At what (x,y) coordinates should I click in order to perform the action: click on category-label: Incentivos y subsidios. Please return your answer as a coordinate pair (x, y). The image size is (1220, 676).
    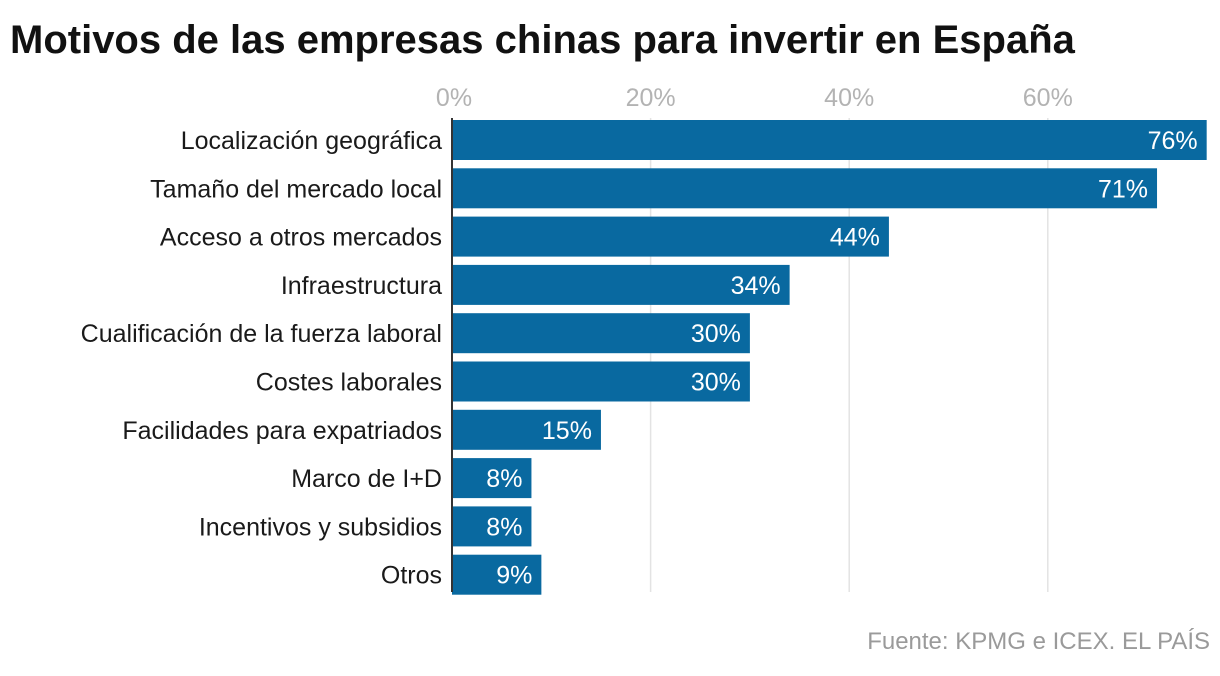
    Looking at the image, I should click on (320, 527).